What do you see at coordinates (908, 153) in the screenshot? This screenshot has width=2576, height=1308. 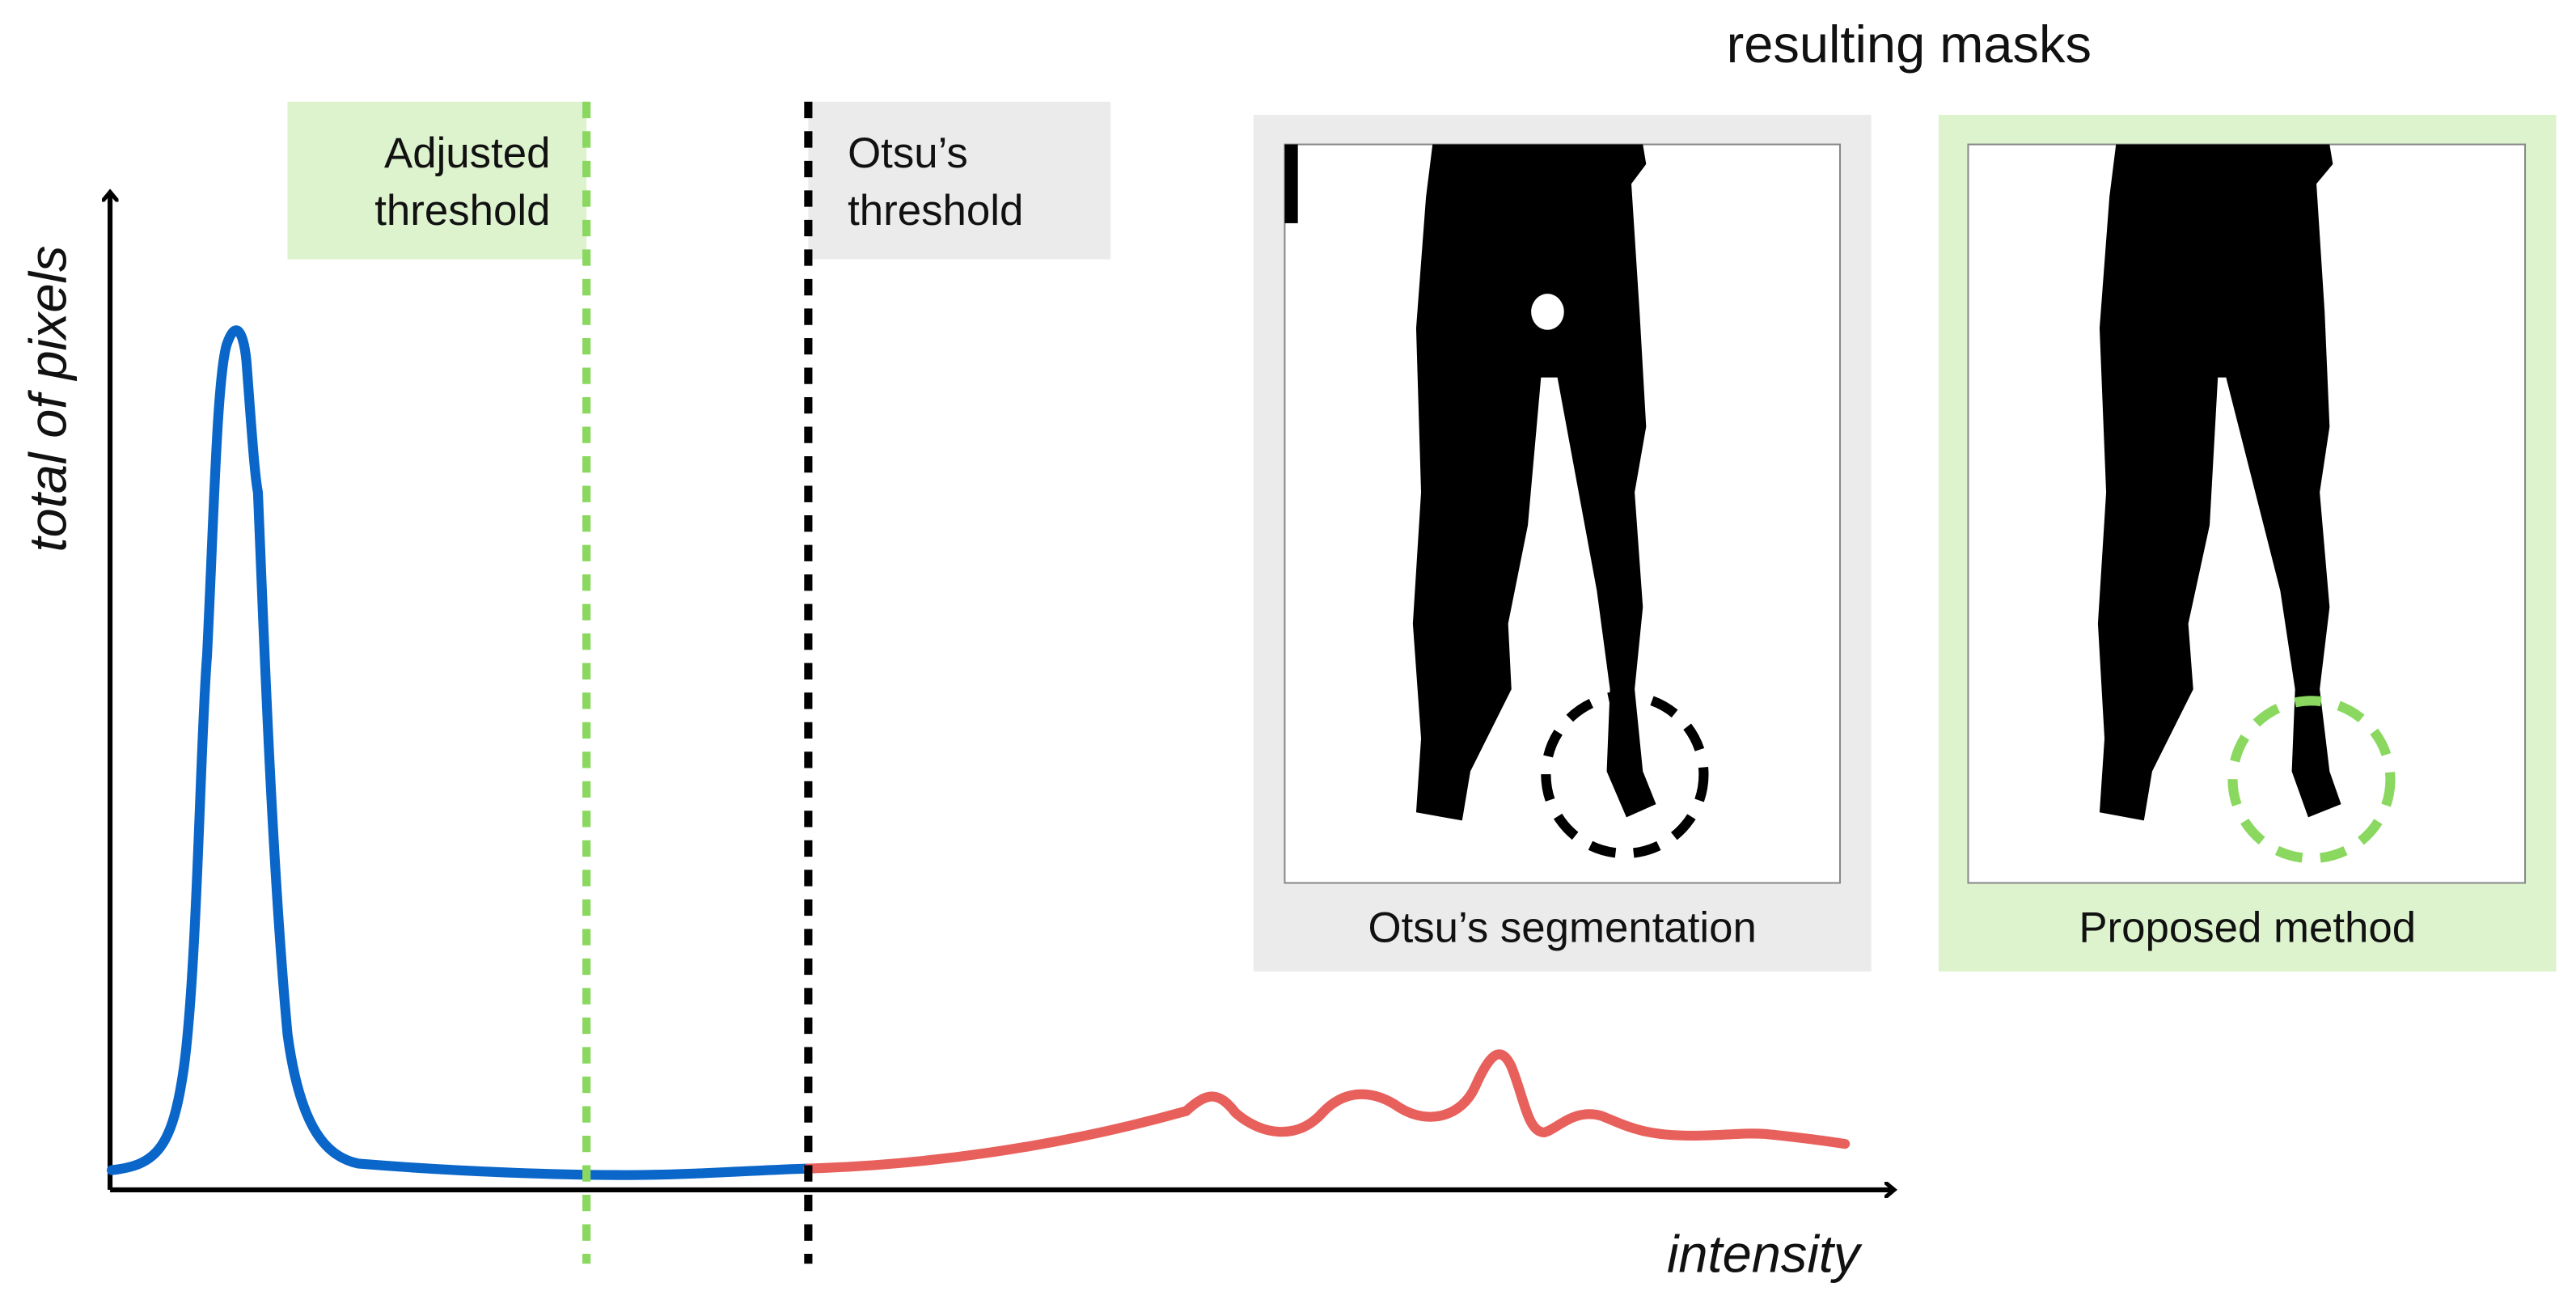 I see `otsu-label: Otsu’s` at bounding box center [908, 153].